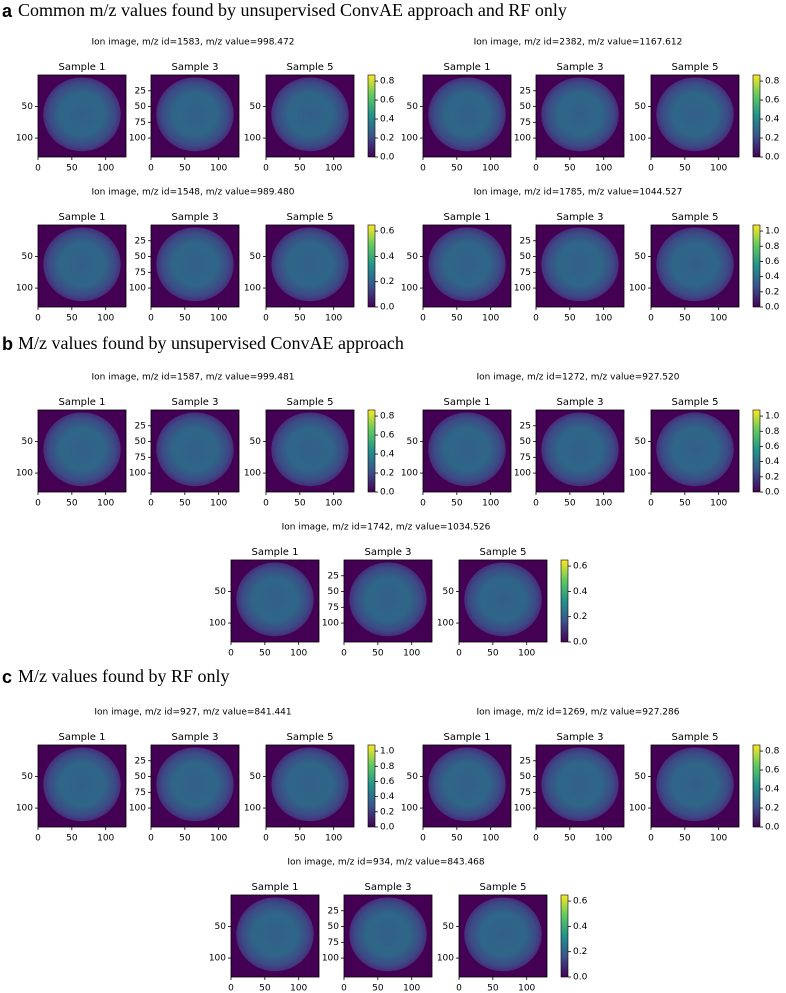 This screenshot has width=786, height=993. I want to click on panel-title: Ion image, m/z id=927, m/z value=841.441, so click(192, 713).